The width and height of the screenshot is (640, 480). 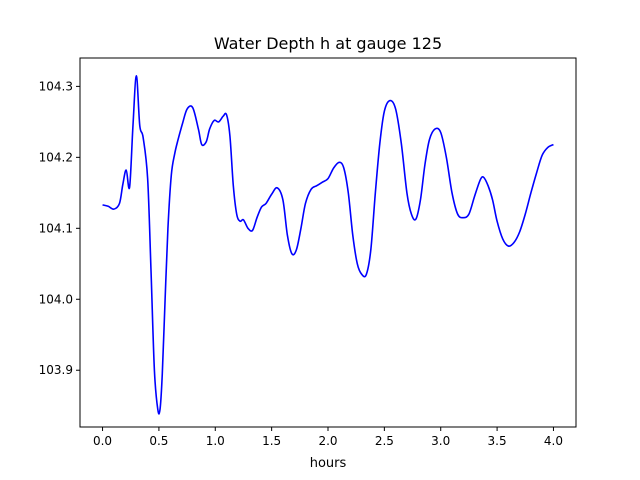 I want to click on x-tick-label: 1.5, so click(x=271, y=441).